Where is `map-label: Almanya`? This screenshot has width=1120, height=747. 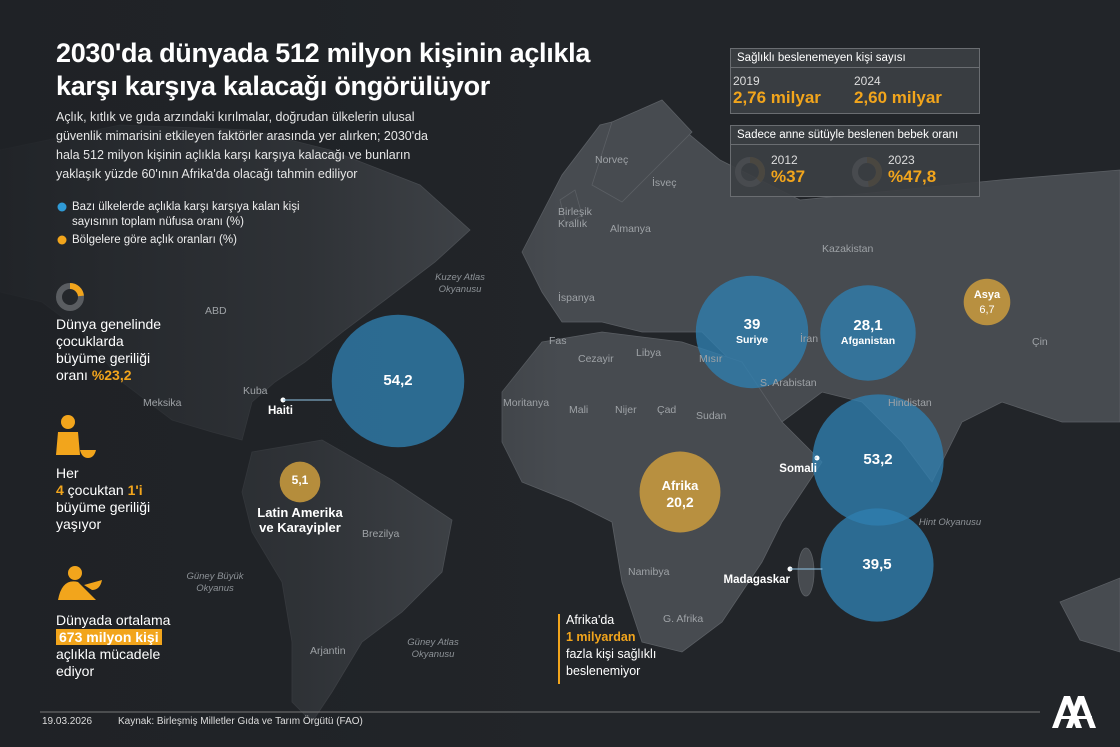 map-label: Almanya is located at coordinates (630, 229).